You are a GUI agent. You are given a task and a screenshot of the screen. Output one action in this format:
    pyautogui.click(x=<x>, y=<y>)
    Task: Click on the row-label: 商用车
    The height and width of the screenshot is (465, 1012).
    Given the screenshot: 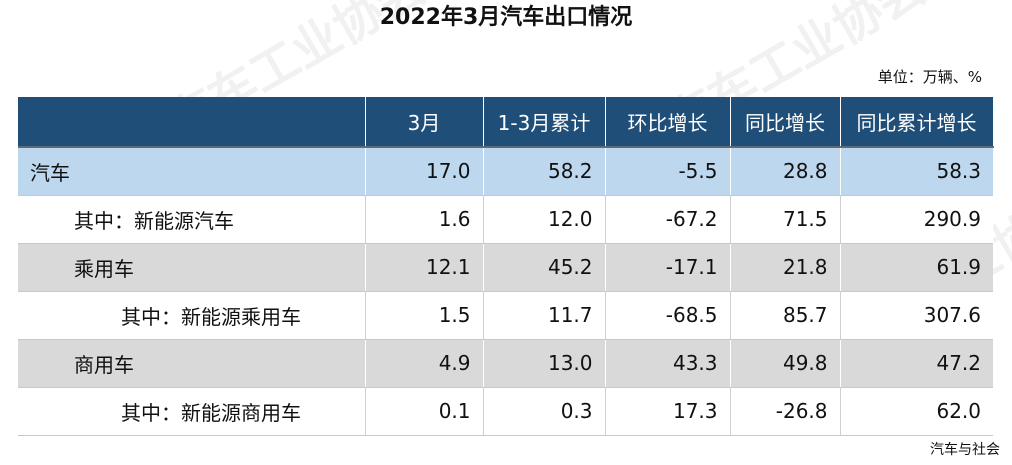 What is the action you would take?
    pyautogui.click(x=192, y=363)
    